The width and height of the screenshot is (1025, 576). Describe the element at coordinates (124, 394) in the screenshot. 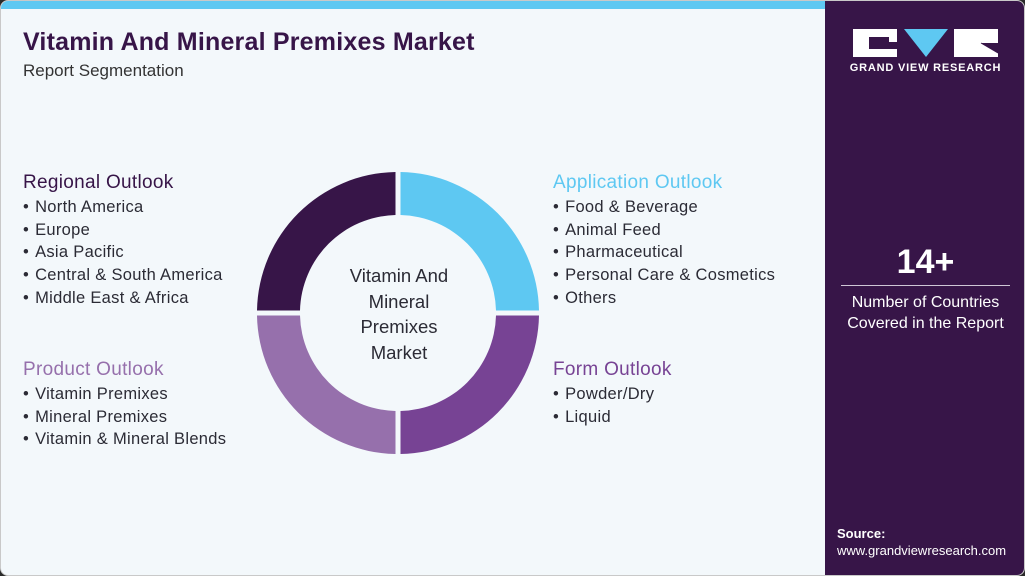

I see `list-item: Vitamin Premixes` at that location.